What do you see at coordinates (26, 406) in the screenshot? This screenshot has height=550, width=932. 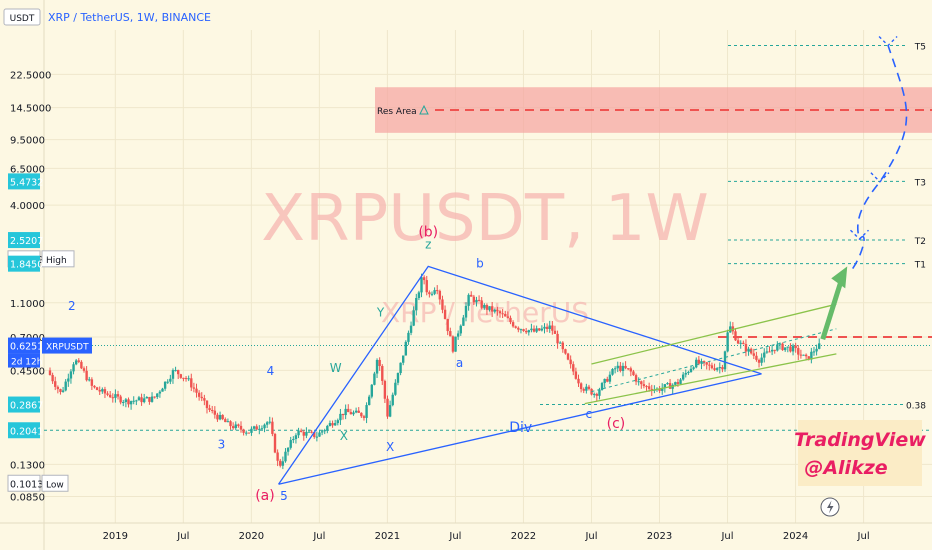 I see `price-box-value-5: 0.2867` at bounding box center [26, 406].